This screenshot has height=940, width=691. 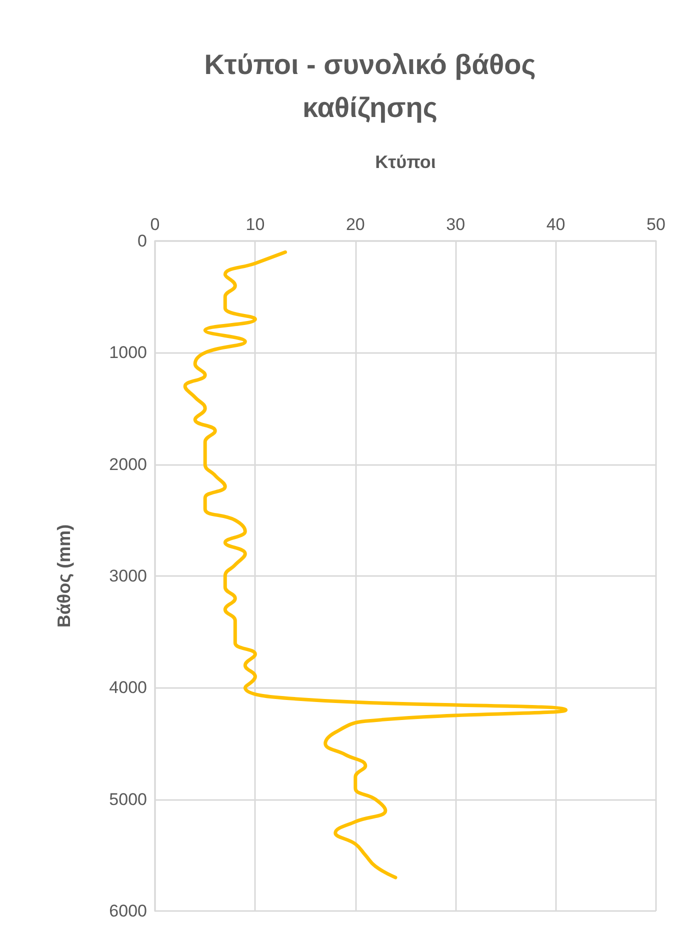 What do you see at coordinates (370, 86) in the screenshot?
I see `chart-title: Κτύποι - συνολικό βάθος καθίζησης` at bounding box center [370, 86].